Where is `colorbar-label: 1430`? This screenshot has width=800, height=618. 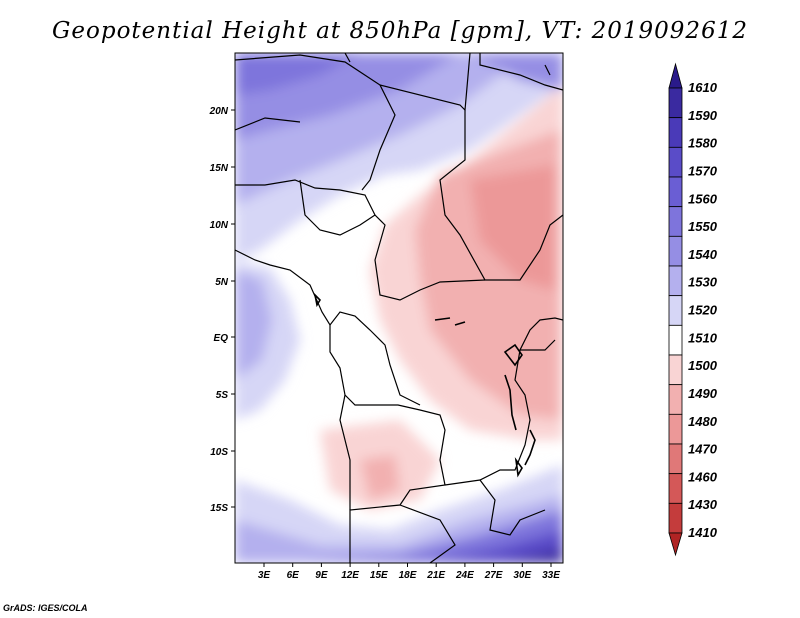 colorbar-label: 1430 is located at coordinates (703, 504).